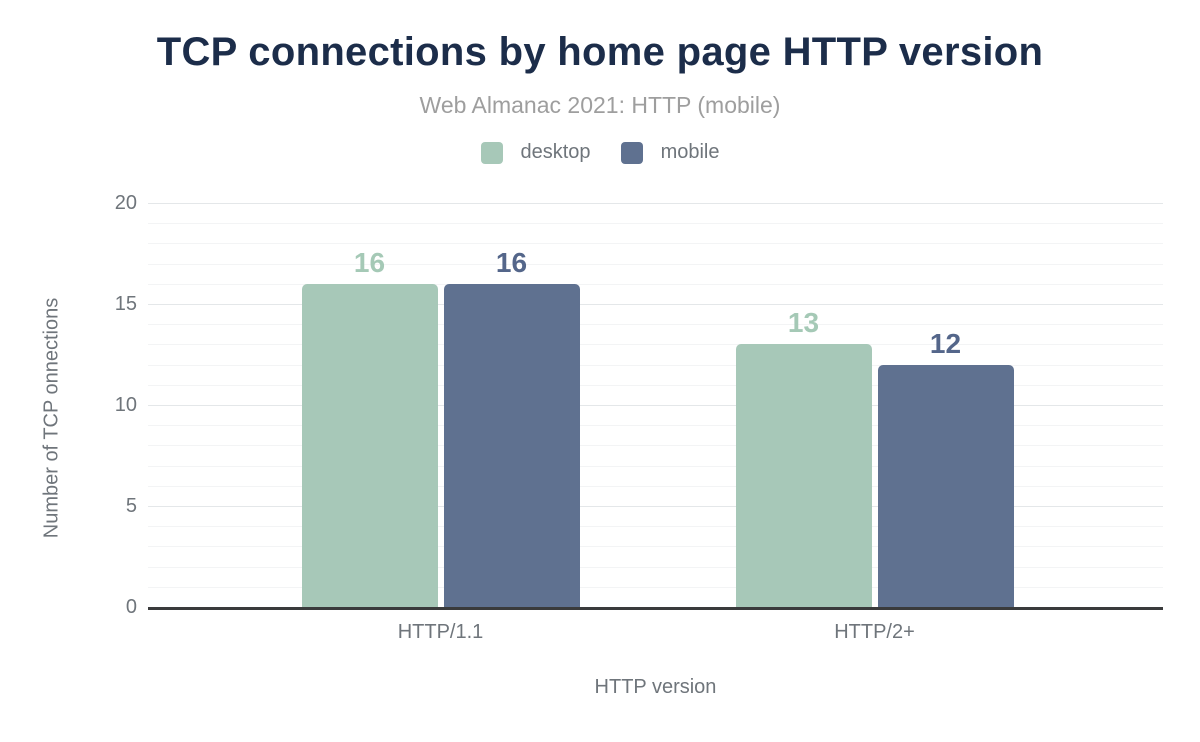 This screenshot has height=742, width=1200. Describe the element at coordinates (600, 105) in the screenshot. I see `chart-subtitle: Web Almanac 2021: HTTP (mobile)` at that location.